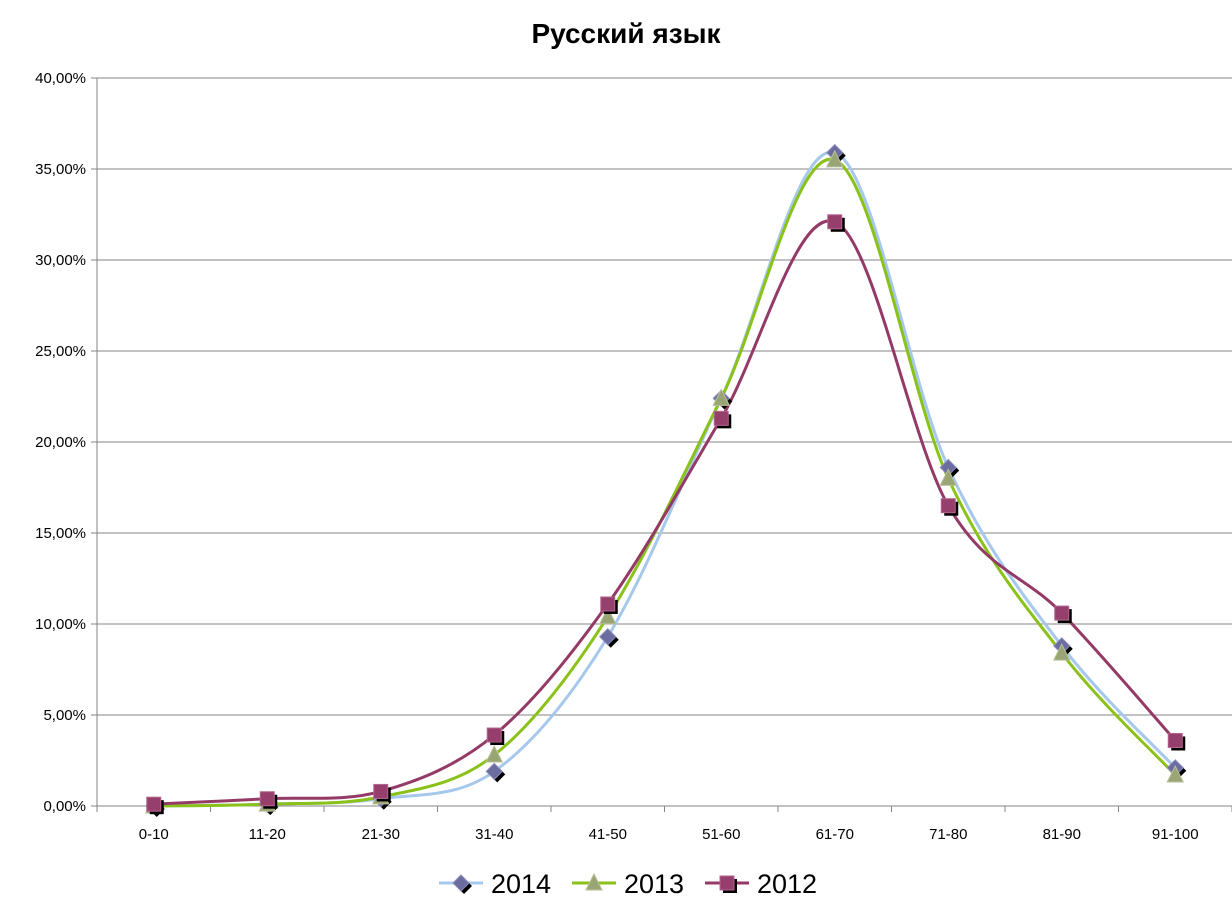  What do you see at coordinates (60, 169) in the screenshot?
I see `y-tick-label: 35,00%` at bounding box center [60, 169].